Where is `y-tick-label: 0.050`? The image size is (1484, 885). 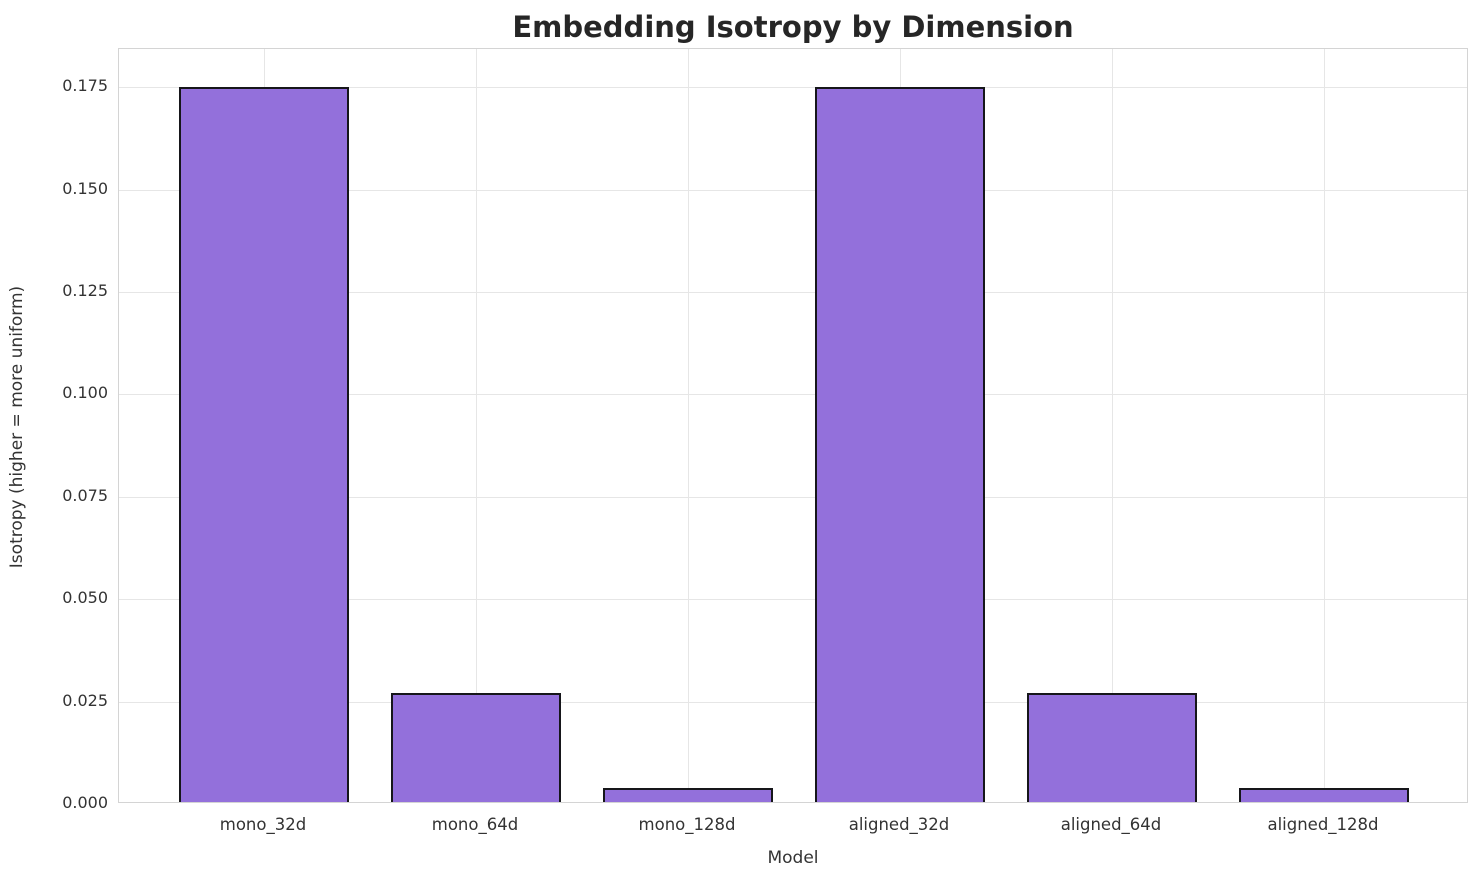 y-tick-label: 0.050 is located at coordinates (85, 598).